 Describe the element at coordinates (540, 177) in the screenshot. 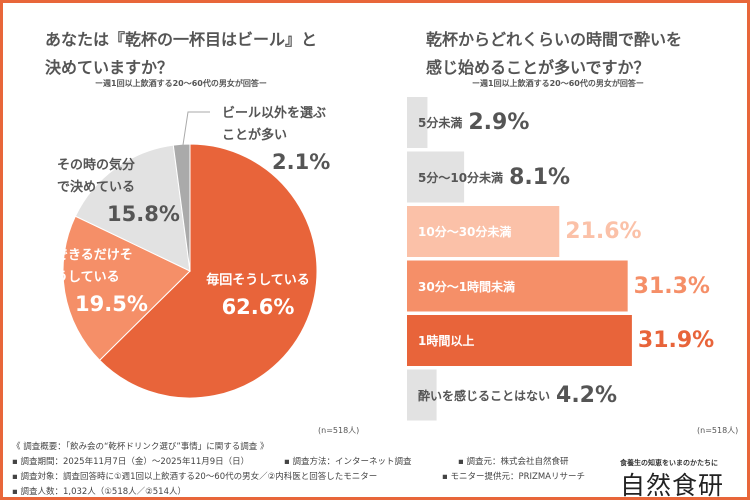

I see `bar-value-label: 8.1%` at that location.